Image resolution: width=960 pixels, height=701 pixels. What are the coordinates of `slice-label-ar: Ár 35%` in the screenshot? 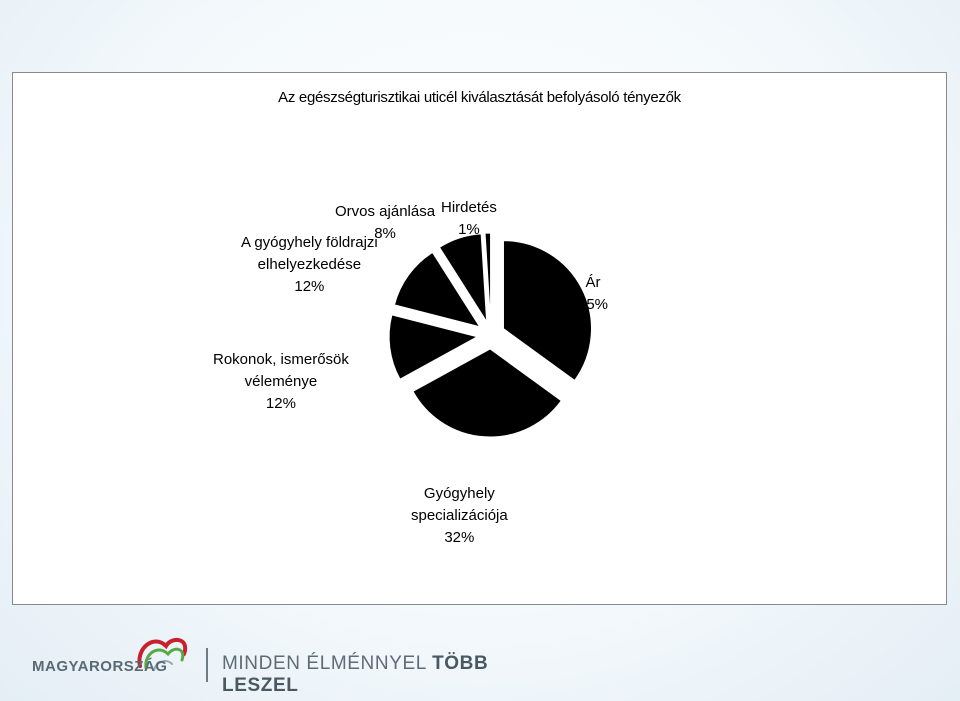 It's located at (593, 294).